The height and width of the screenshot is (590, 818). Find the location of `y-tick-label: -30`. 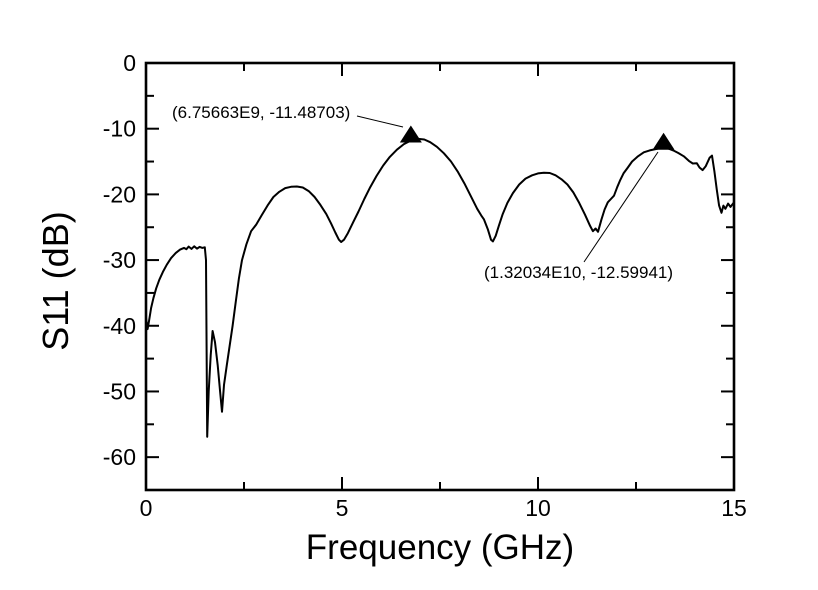

y-tick-label: -30 is located at coordinates (119, 260).